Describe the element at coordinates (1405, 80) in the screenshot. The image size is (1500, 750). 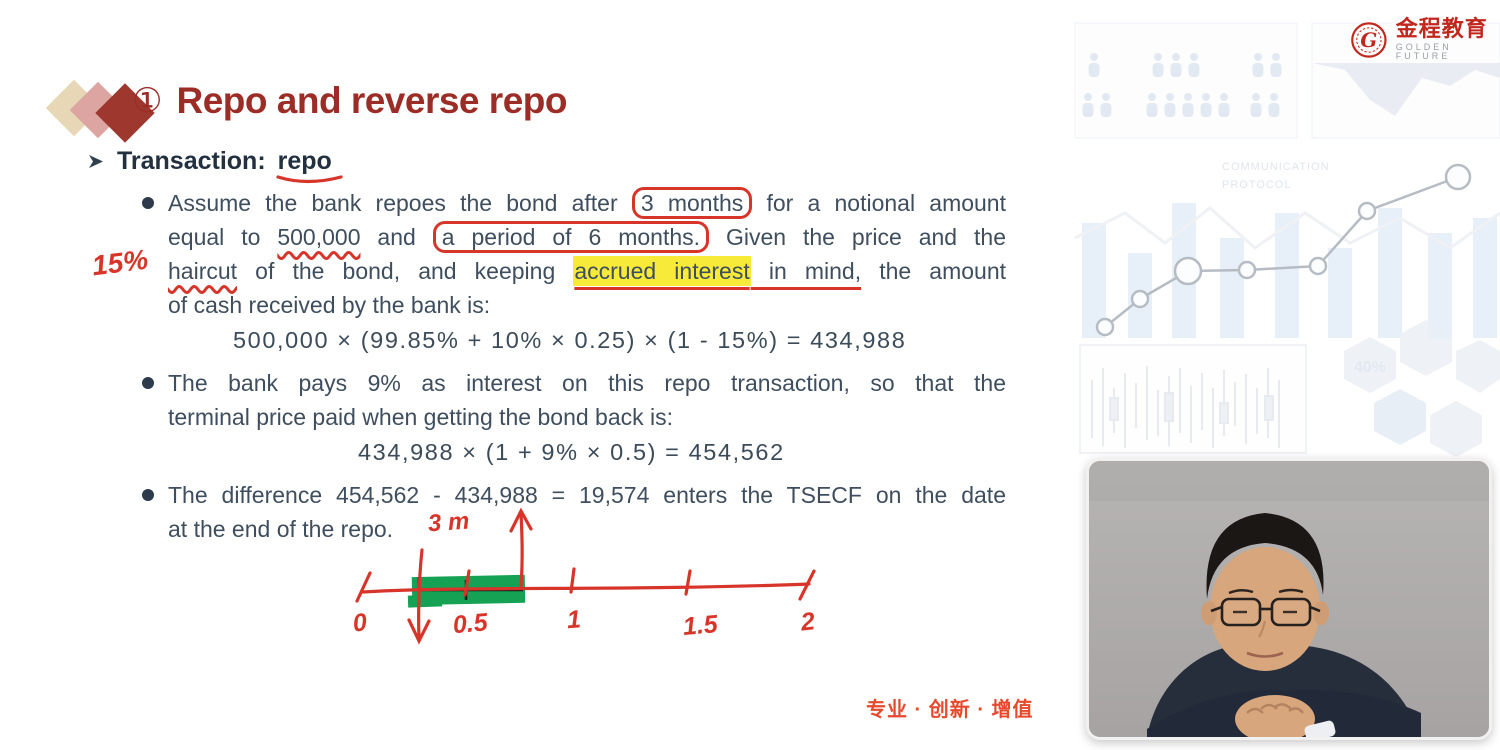
I see `area-chart-decoration` at that location.